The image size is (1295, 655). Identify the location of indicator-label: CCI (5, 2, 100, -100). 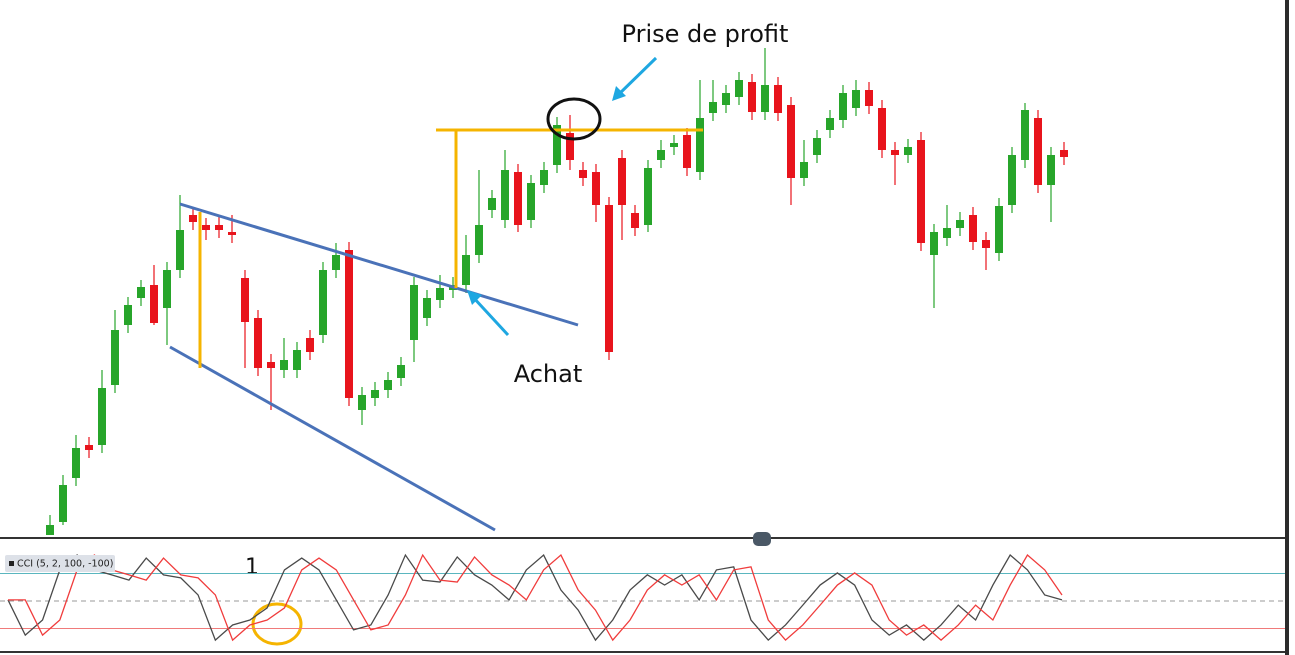
(65, 564).